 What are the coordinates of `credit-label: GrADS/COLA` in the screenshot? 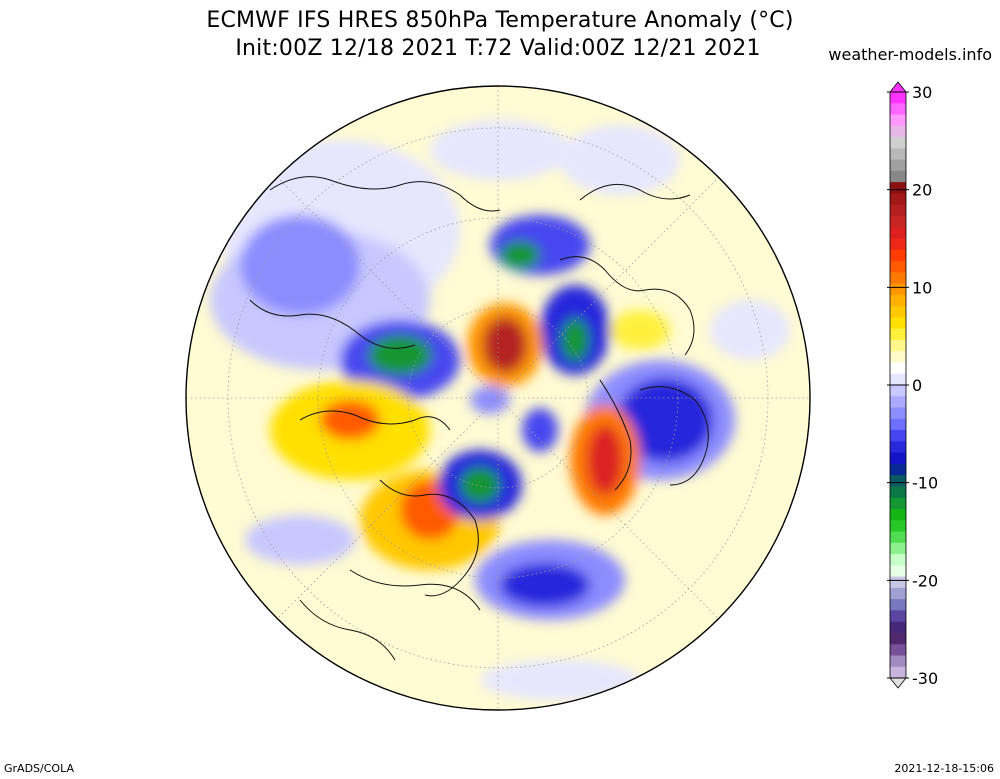 It's located at (39, 768).